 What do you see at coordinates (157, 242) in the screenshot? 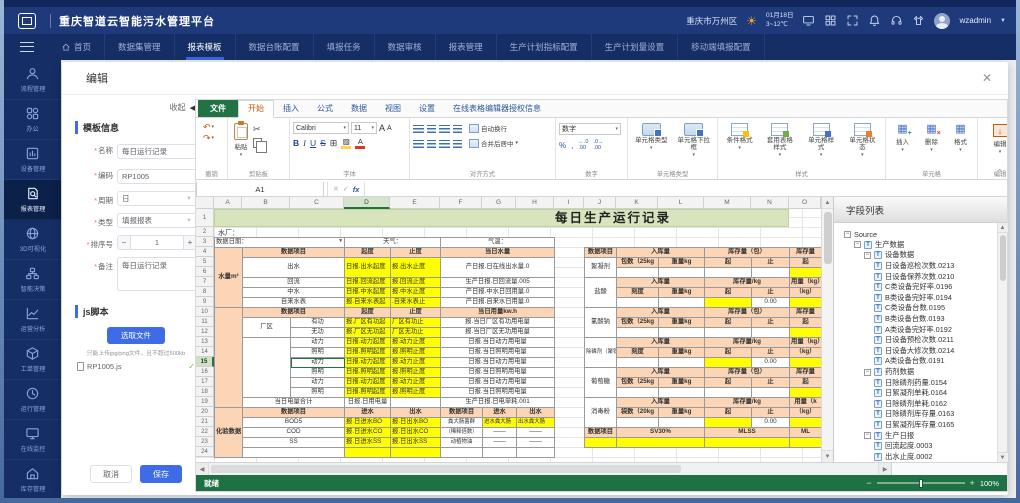
I see `order-value: 1` at bounding box center [157, 242].